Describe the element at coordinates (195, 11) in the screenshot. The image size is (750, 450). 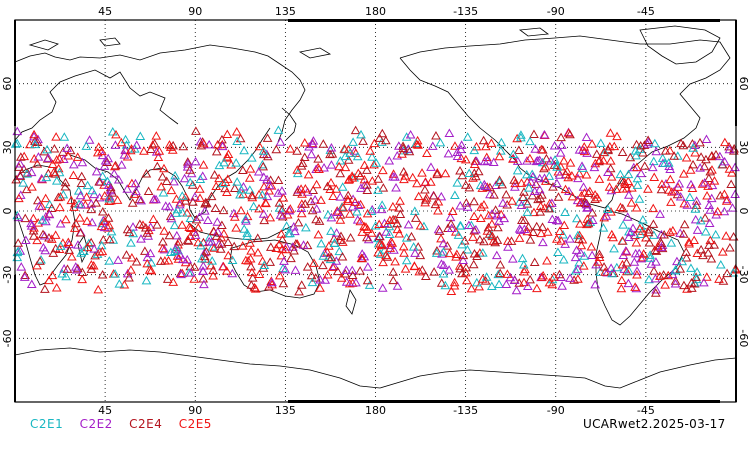
I see `longitude-tick-label: 90` at that location.